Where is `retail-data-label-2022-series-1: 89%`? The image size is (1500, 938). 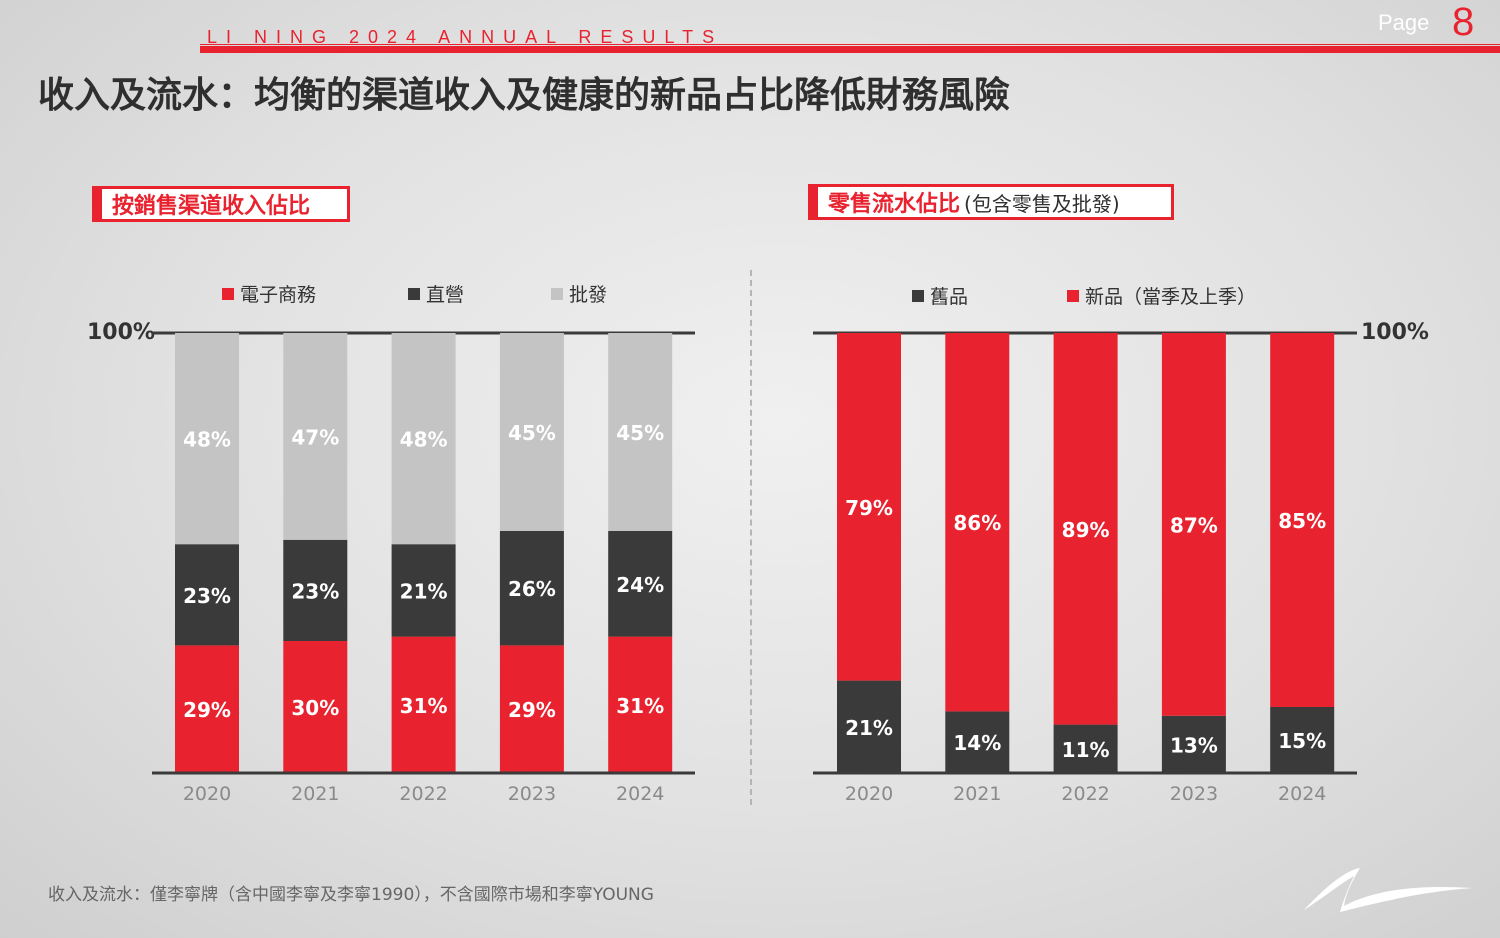 retail-data-label-2022-series-1: 89% is located at coordinates (1086, 530).